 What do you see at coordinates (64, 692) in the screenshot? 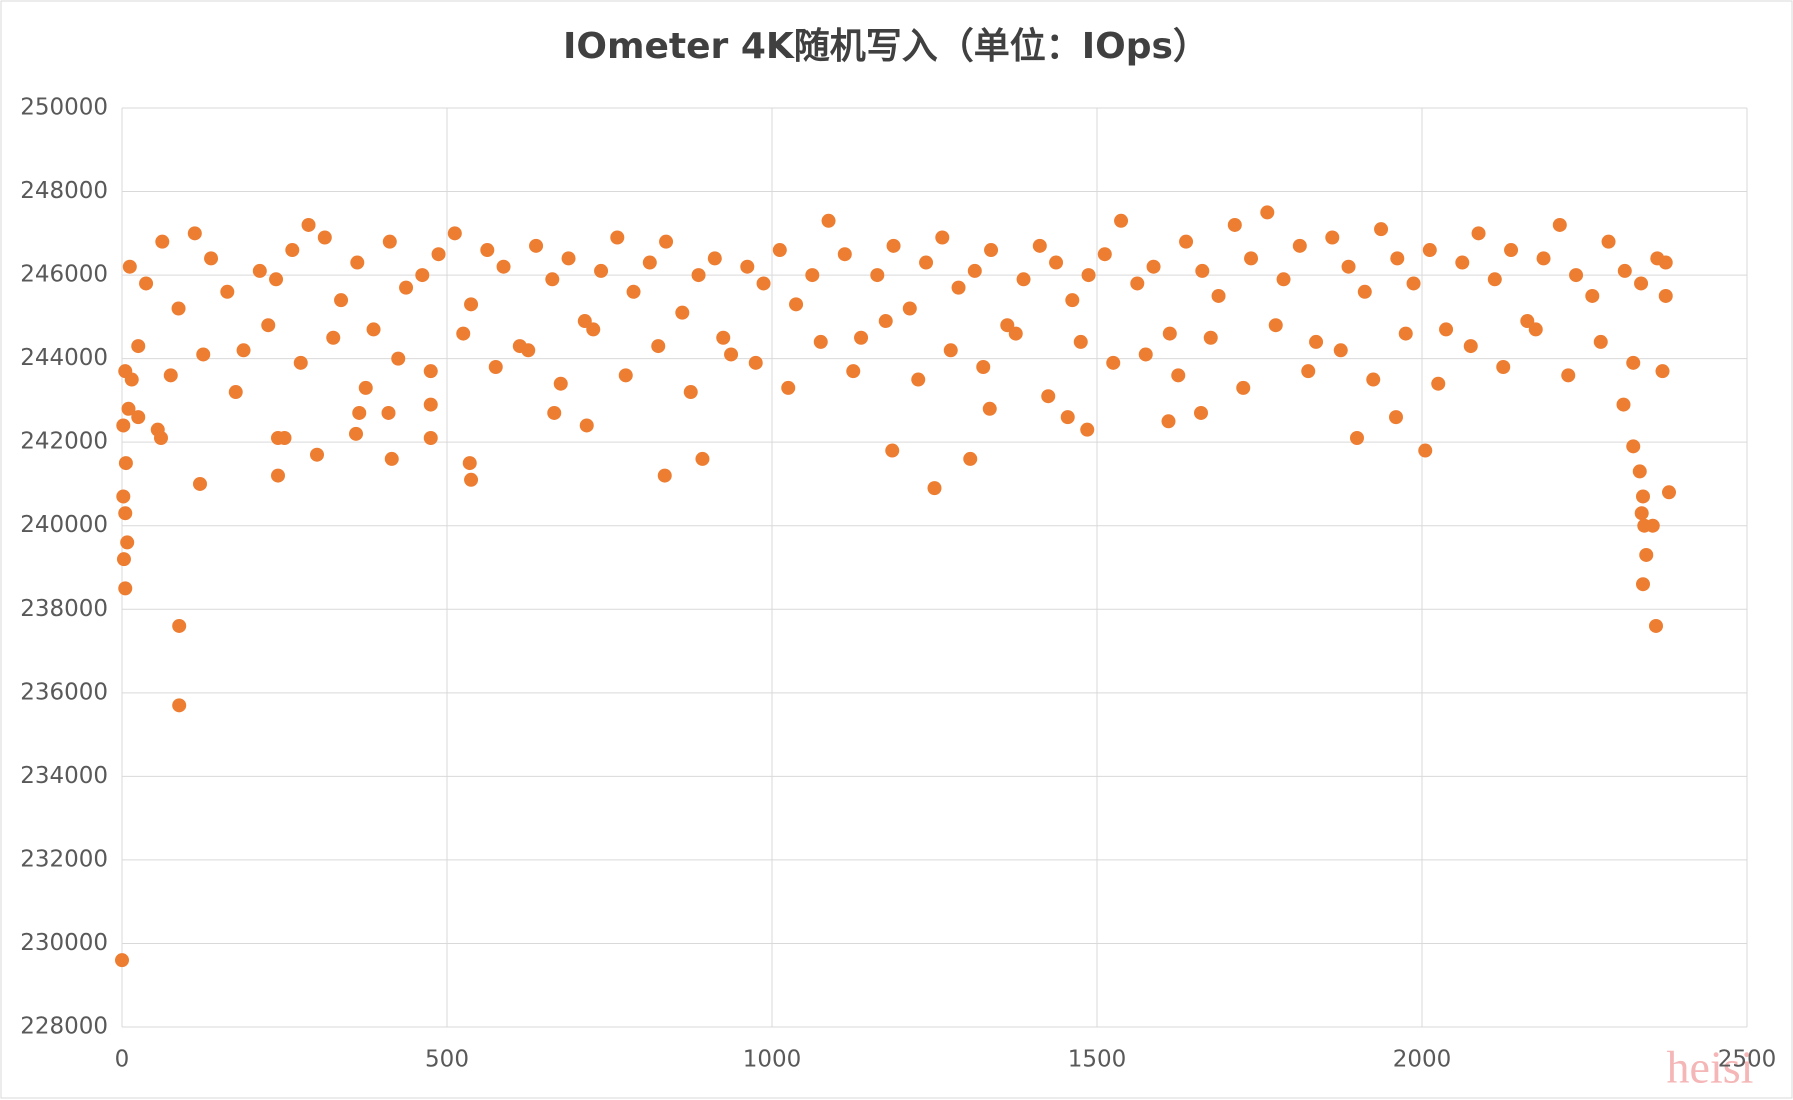
I see `y-tick-label: 236000` at bounding box center [64, 692].